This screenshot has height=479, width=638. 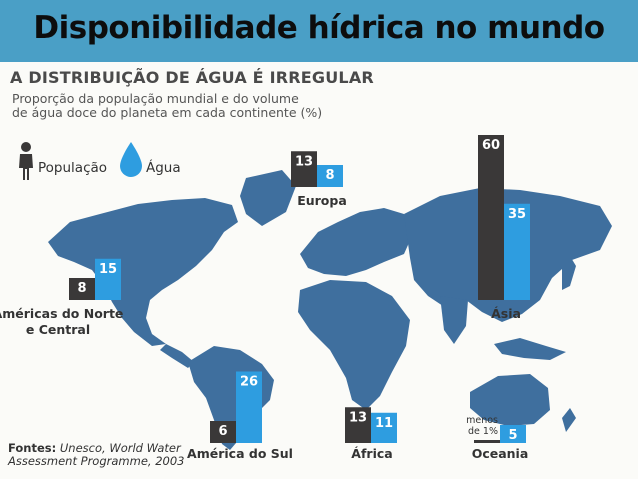 What do you see at coordinates (371, 453) in the screenshot?
I see `category-label-3-0: África` at bounding box center [371, 453].